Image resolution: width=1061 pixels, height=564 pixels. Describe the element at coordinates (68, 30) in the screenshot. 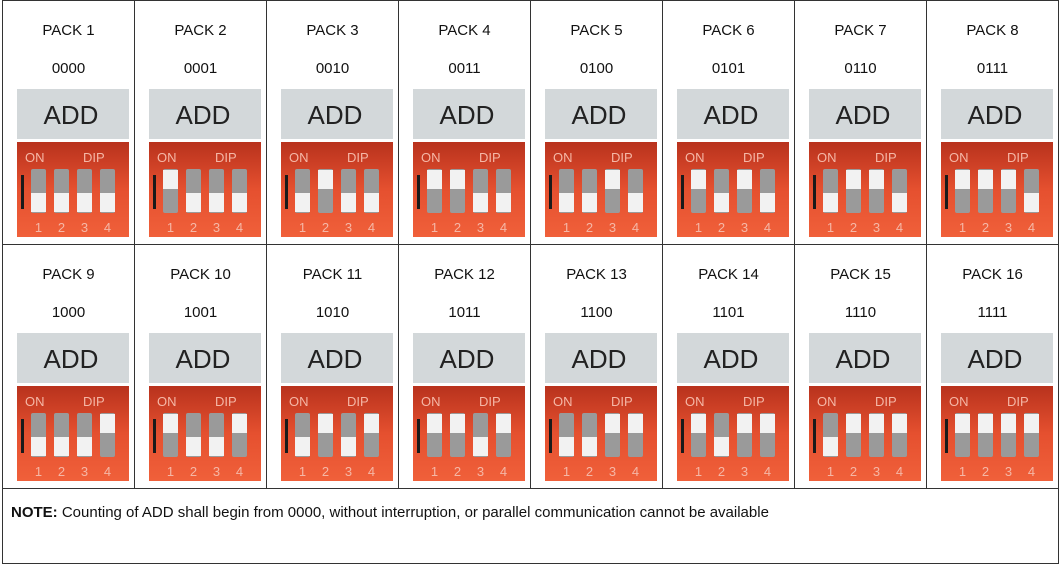

I see `pack-name: PACK 1` at that location.